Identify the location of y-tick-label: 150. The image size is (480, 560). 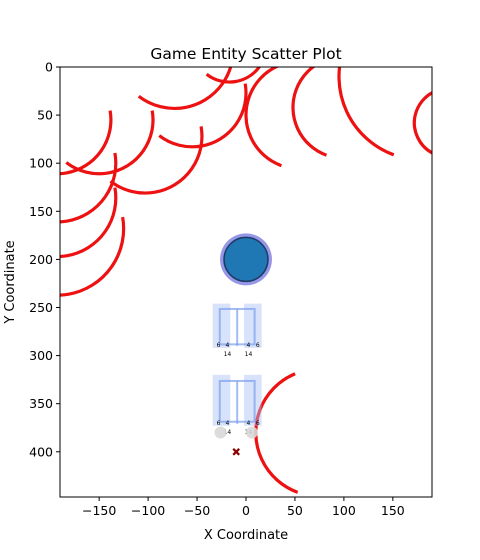
(41, 211).